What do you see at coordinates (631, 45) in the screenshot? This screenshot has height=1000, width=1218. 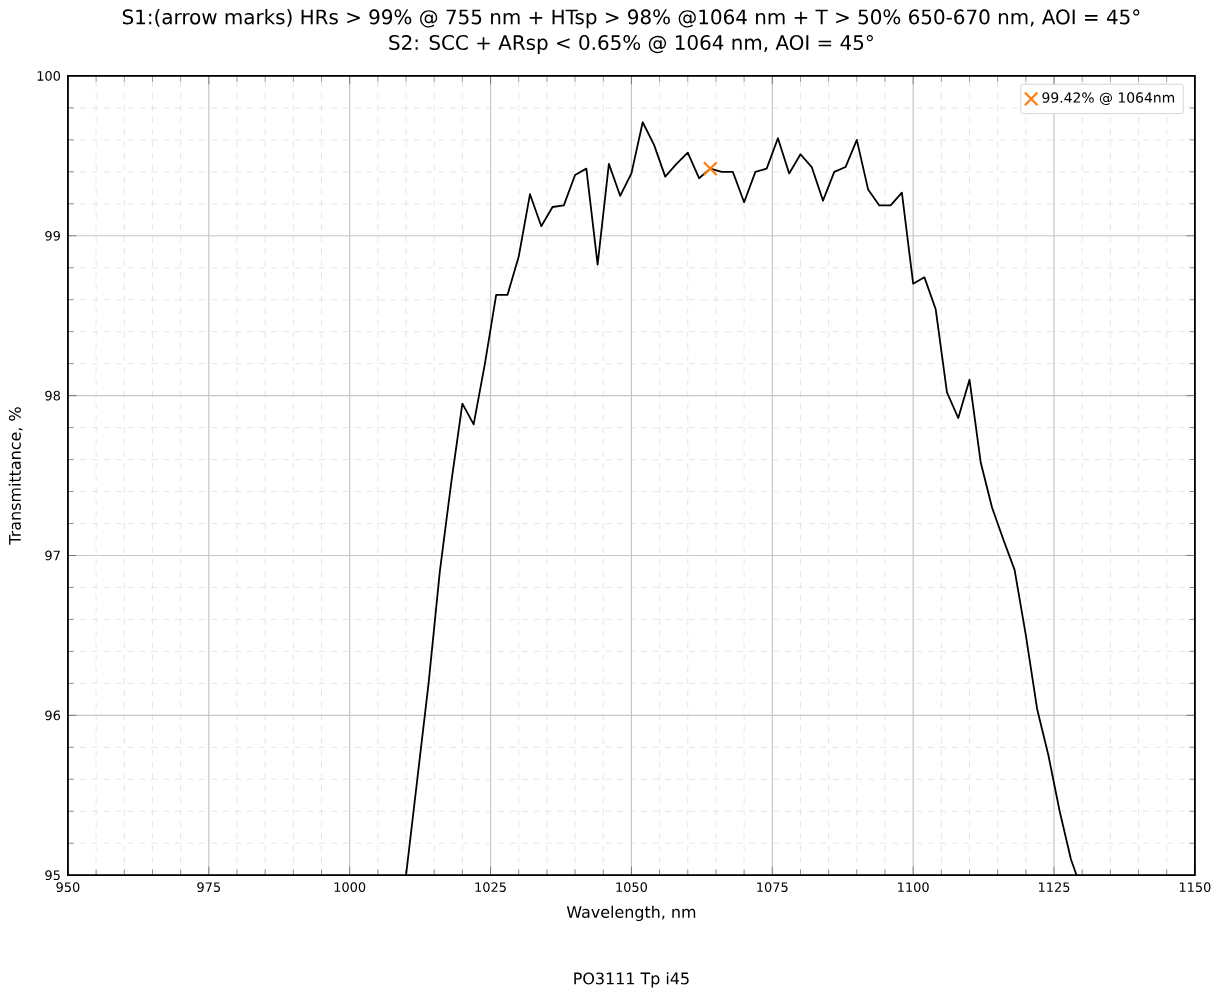 I see `chart-subtitle: S2: SCC + ARsp < 0.65% @ 1064 nm, AOI = 45°` at bounding box center [631, 45].